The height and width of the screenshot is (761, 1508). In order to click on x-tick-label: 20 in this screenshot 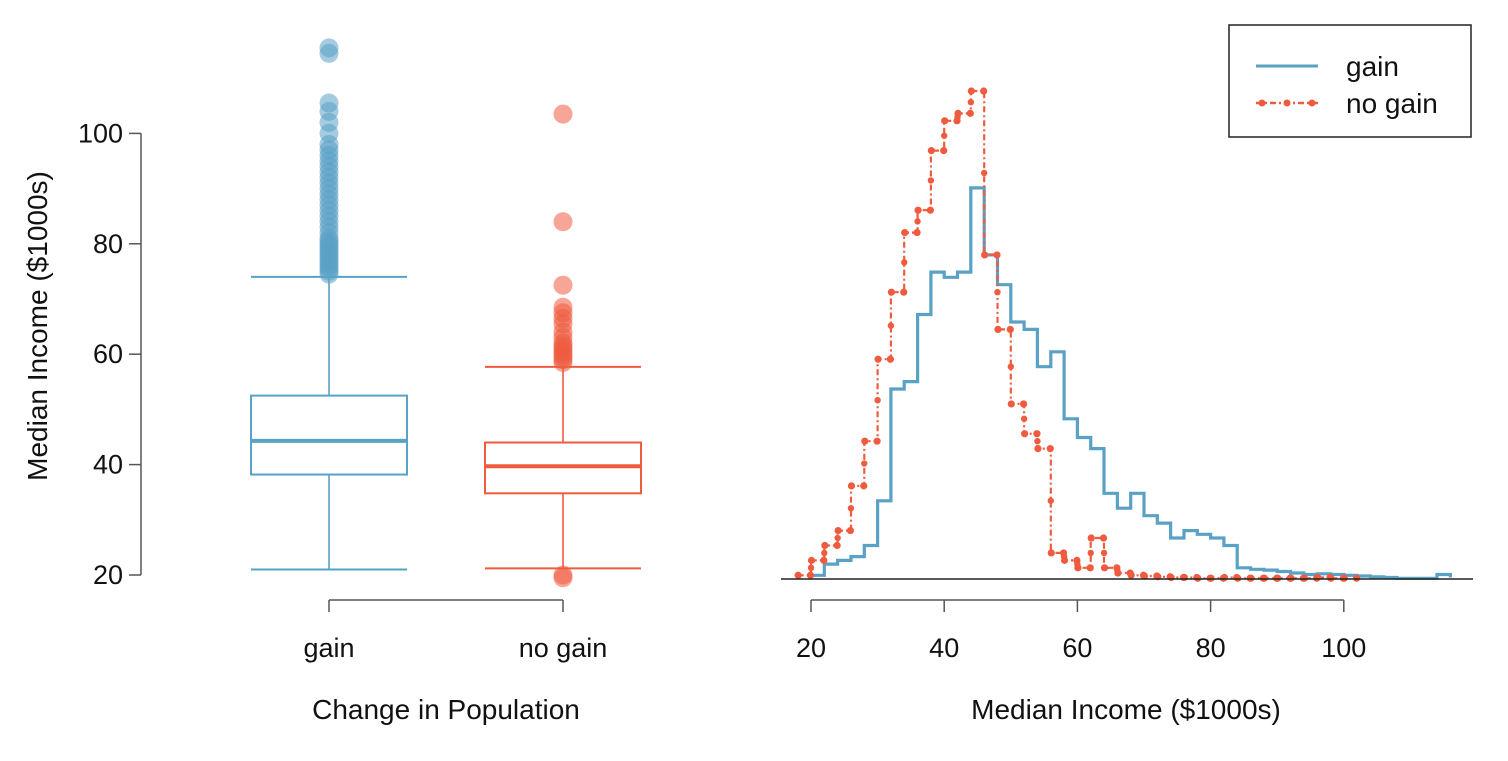, I will do `click(811, 648)`.